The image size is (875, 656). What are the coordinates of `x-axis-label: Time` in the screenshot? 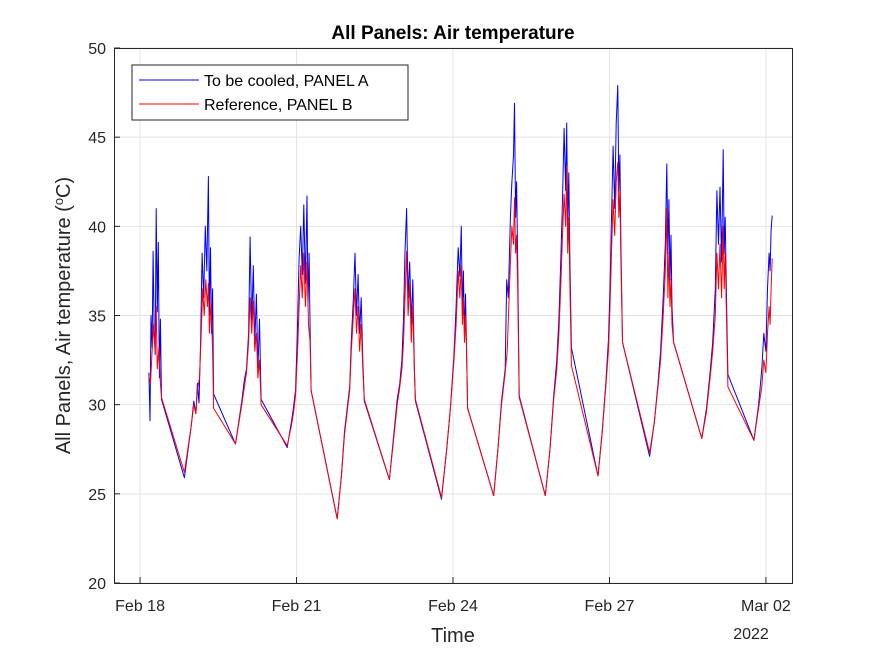 It's located at (453, 636).